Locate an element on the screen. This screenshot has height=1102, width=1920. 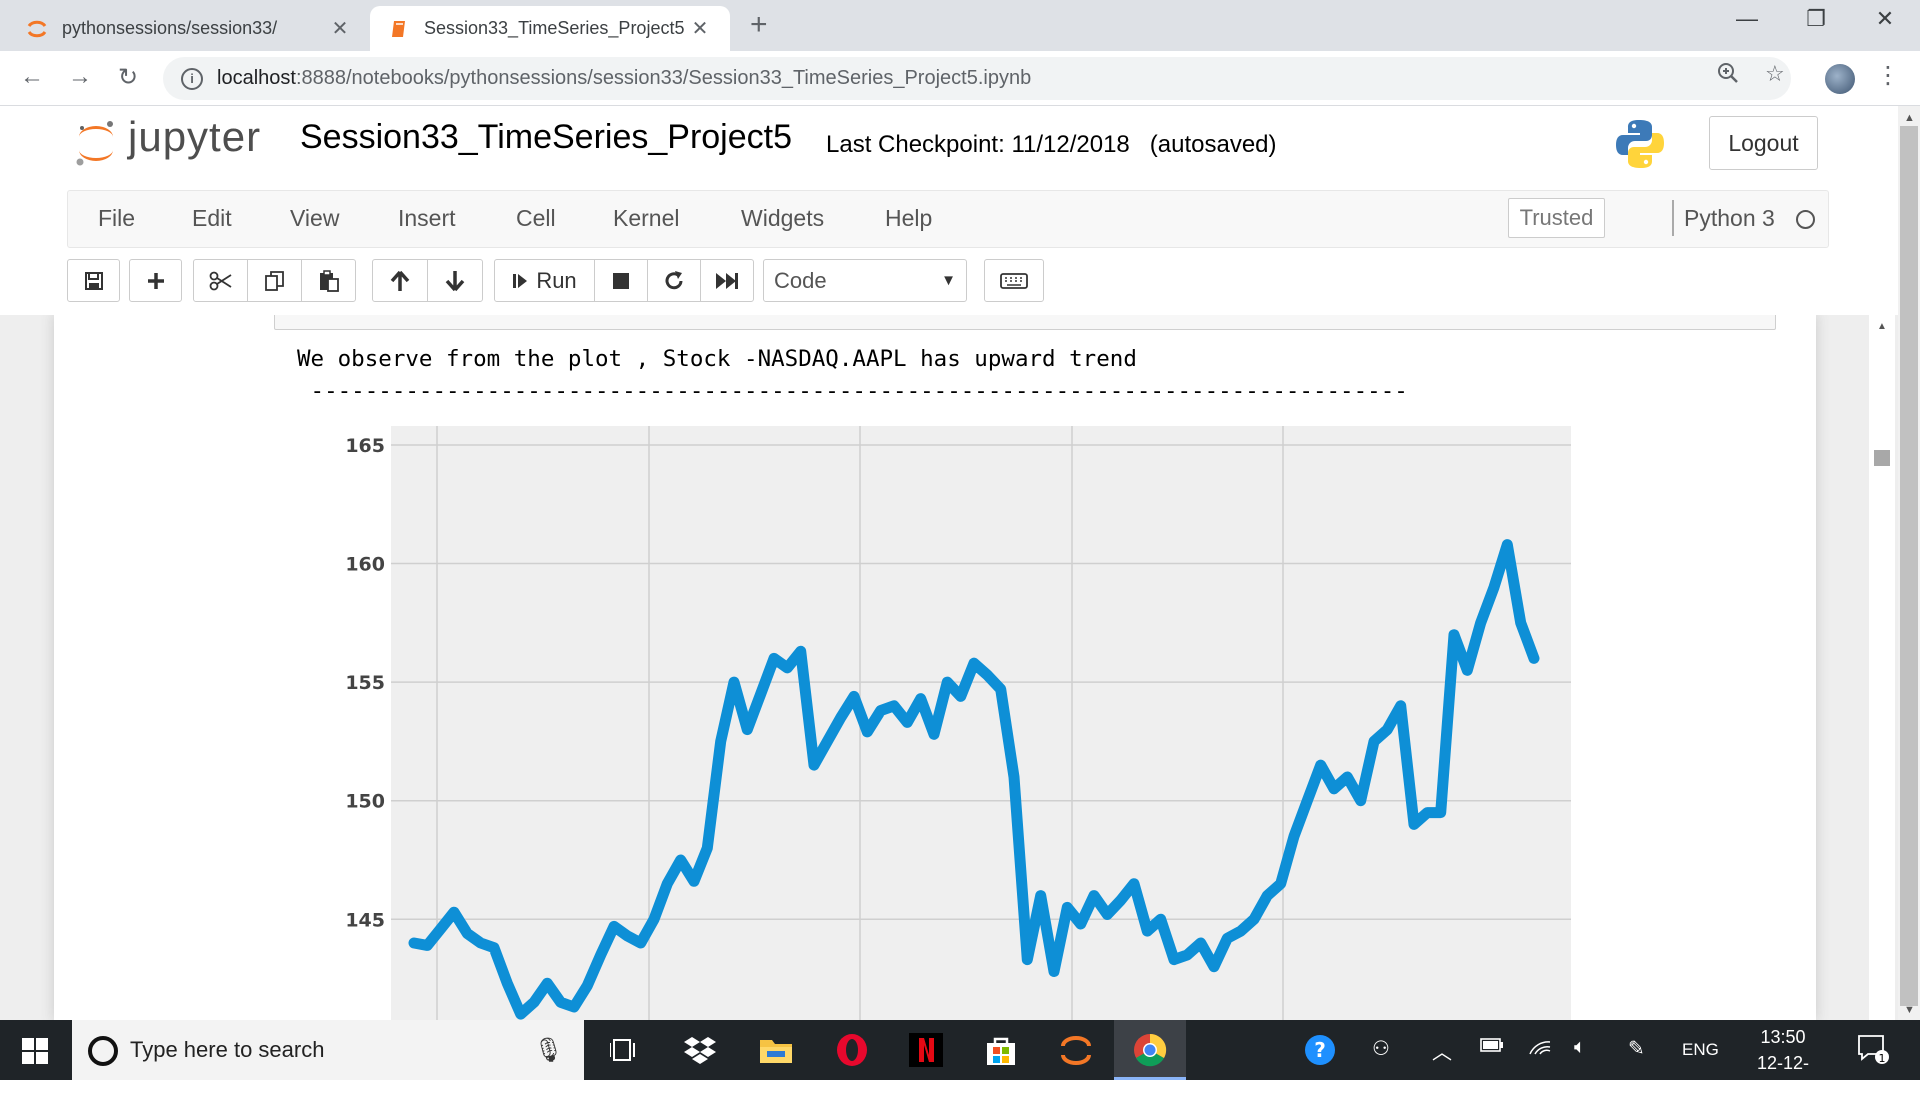
cut-button is located at coordinates (220, 280).